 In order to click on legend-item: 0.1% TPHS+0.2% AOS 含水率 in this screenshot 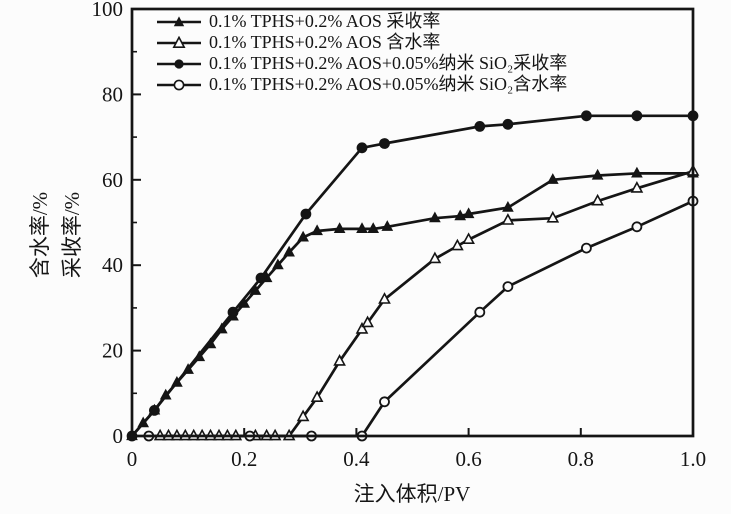, I will do `click(361, 42)`.